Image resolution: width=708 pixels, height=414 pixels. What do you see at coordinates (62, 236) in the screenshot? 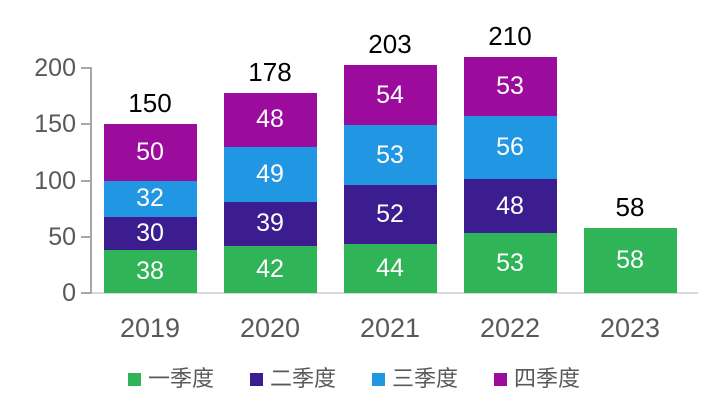
I see `y-axis-tick-label: 50` at bounding box center [62, 236].